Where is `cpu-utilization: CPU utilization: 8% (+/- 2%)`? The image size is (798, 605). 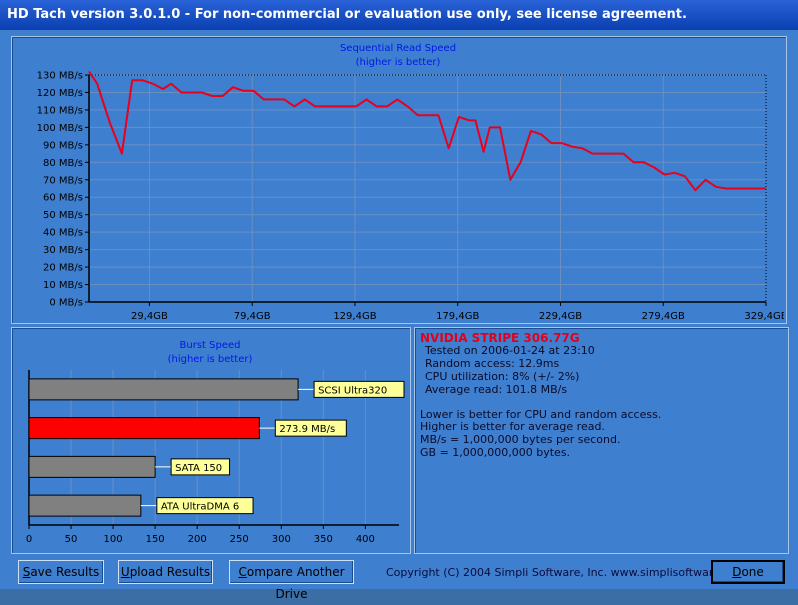 cpu-utilization: CPU utilization: 8% (+/- 2%) is located at coordinates (502, 376).